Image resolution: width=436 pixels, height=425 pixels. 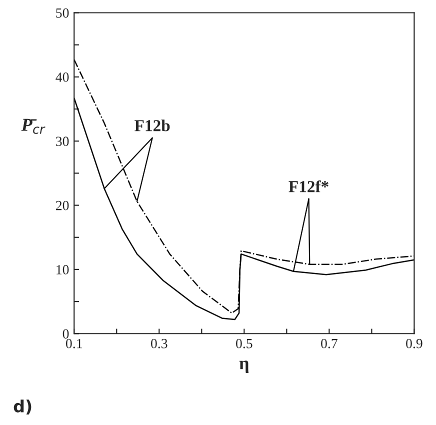 I want to click on x-tick-label: 0.5, so click(x=244, y=343).